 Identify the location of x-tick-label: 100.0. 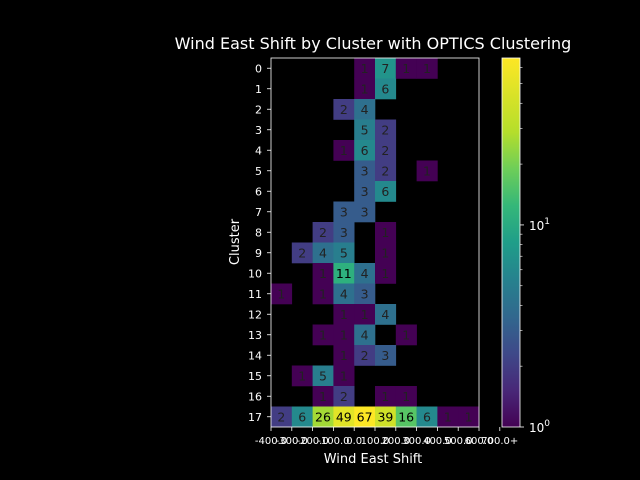
(375, 441).